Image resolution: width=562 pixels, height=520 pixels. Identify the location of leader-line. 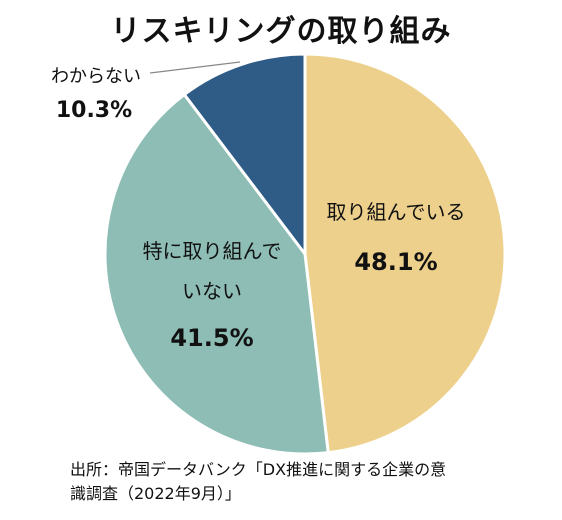
(195, 67).